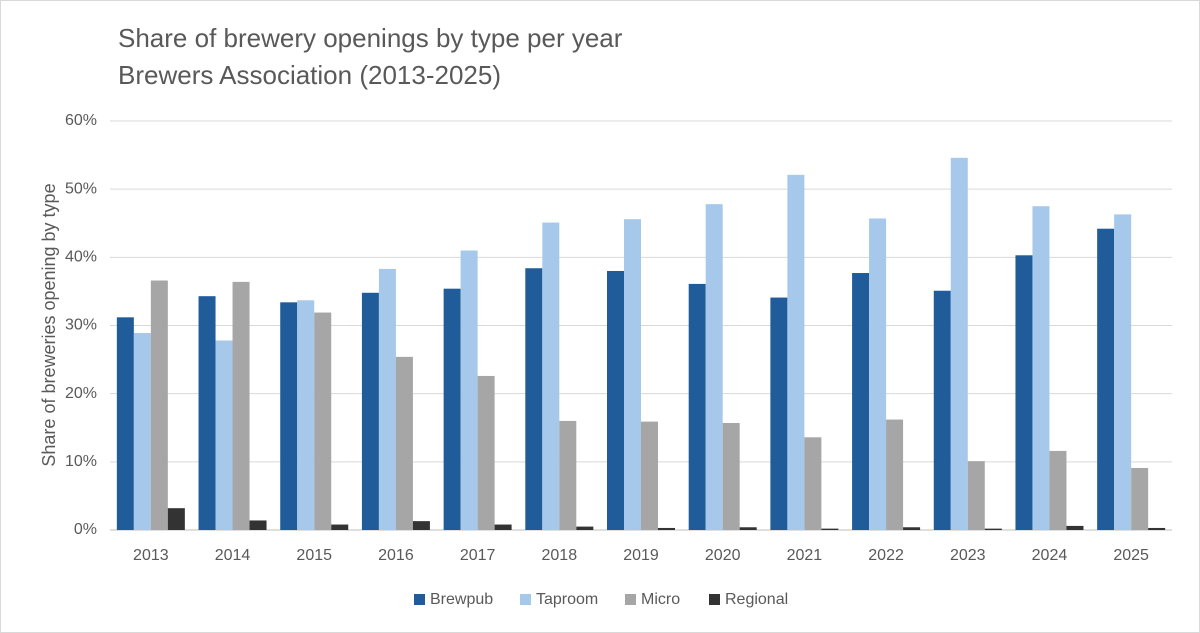 The height and width of the screenshot is (633, 1200). Describe the element at coordinates (81, 120) in the screenshot. I see `y-tick-label: 60%` at that location.